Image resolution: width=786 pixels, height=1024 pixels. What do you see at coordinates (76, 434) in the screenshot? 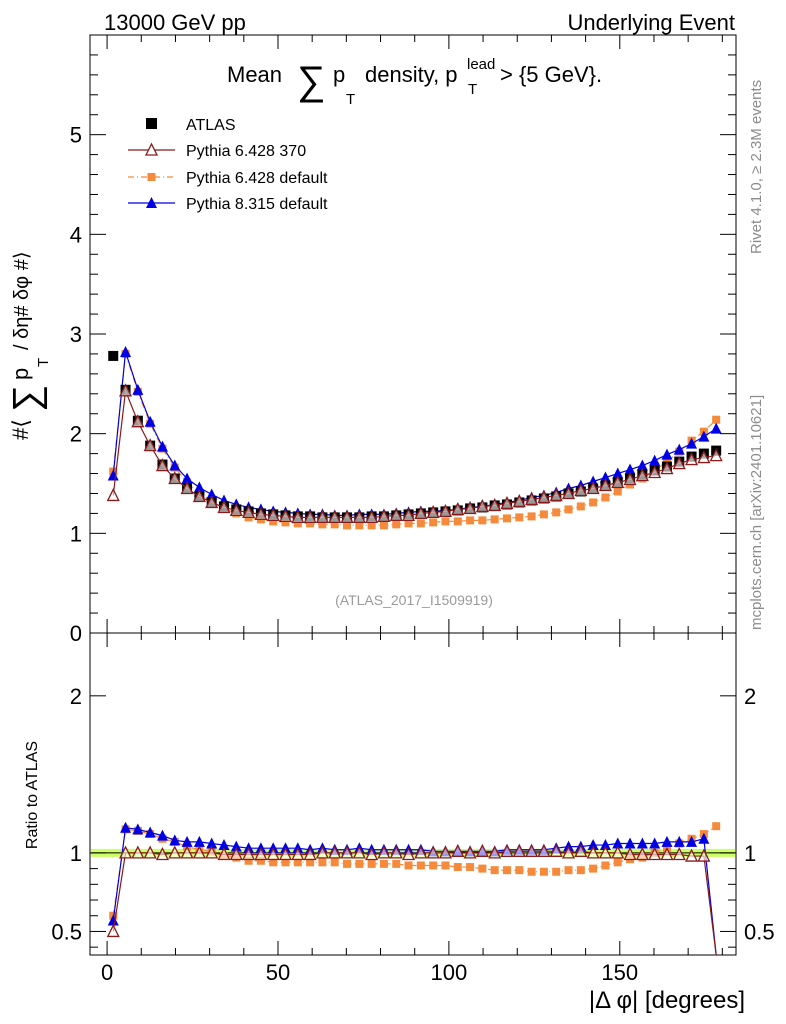
I see `main-y-tick-label: 2` at bounding box center [76, 434].